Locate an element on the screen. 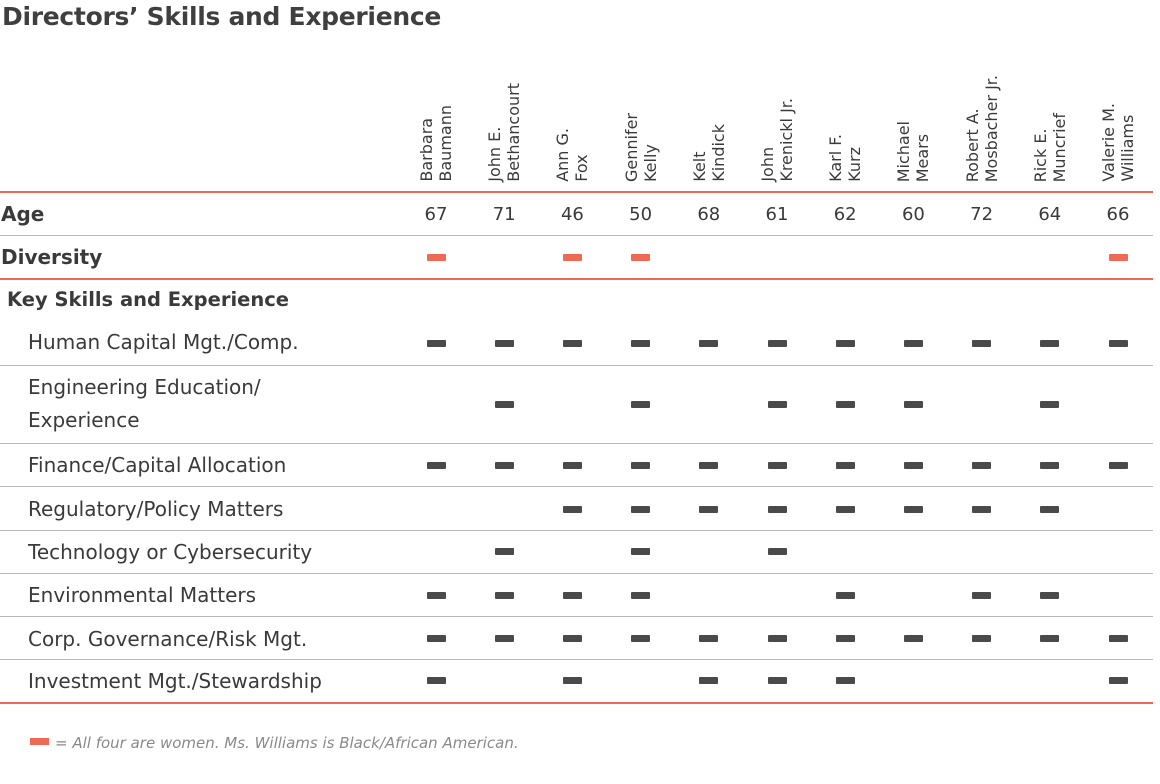 Image resolution: width=1160 pixels, height=784 pixels. age-value: 62 is located at coordinates (845, 214).